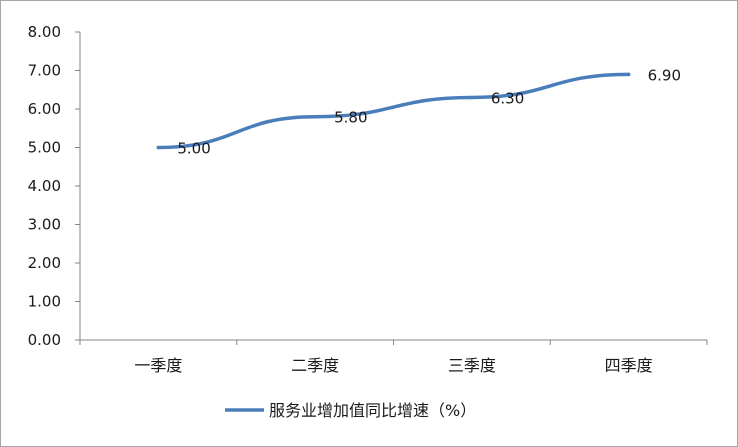 The height and width of the screenshot is (447, 738). What do you see at coordinates (393, 357) in the screenshot?
I see `x-axis: 一季度 二季度 三季度 四季度` at bounding box center [393, 357].